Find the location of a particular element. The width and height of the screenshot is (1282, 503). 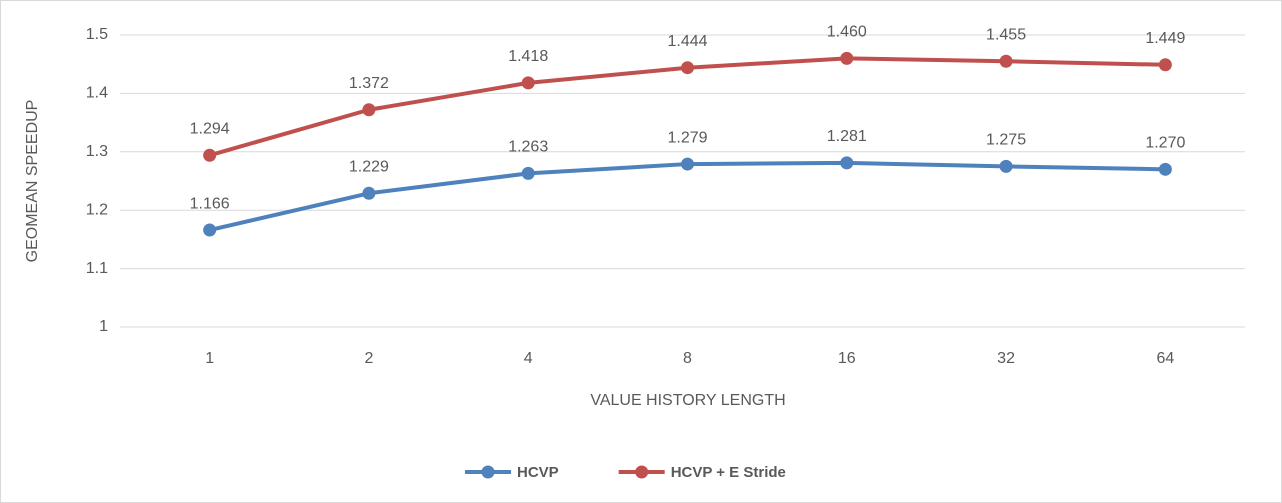

y-axis-label: GEOMEAN SPEEDUP is located at coordinates (32, 181).